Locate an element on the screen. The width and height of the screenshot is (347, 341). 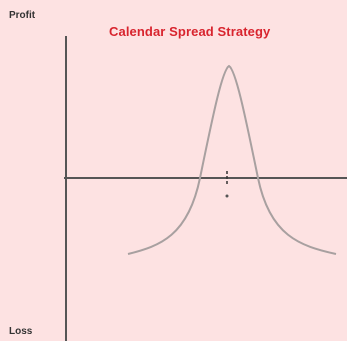
loss-label: Loss is located at coordinates (21, 331).